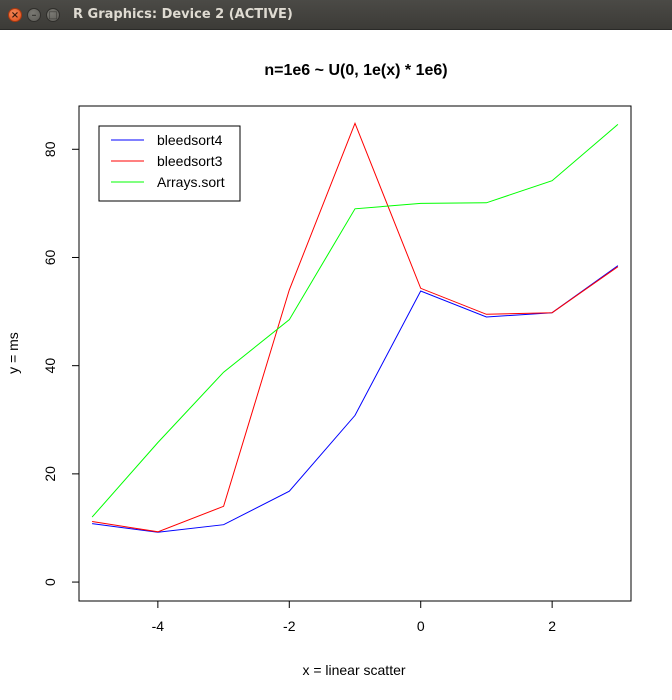  I want to click on y-tick-label: 20, so click(50, 474).